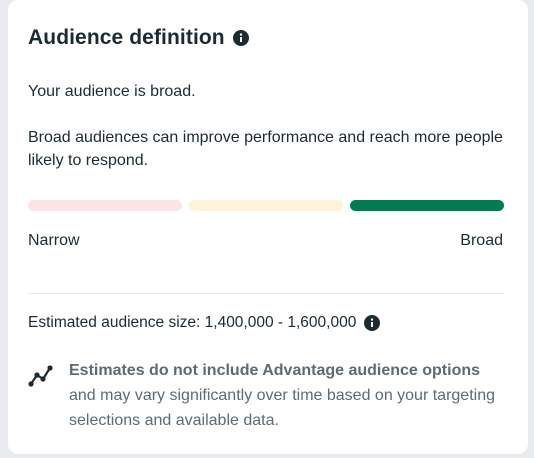 This screenshot has width=534, height=458. What do you see at coordinates (54, 240) in the screenshot?
I see `meter-label-narrow: Narrow` at bounding box center [54, 240].